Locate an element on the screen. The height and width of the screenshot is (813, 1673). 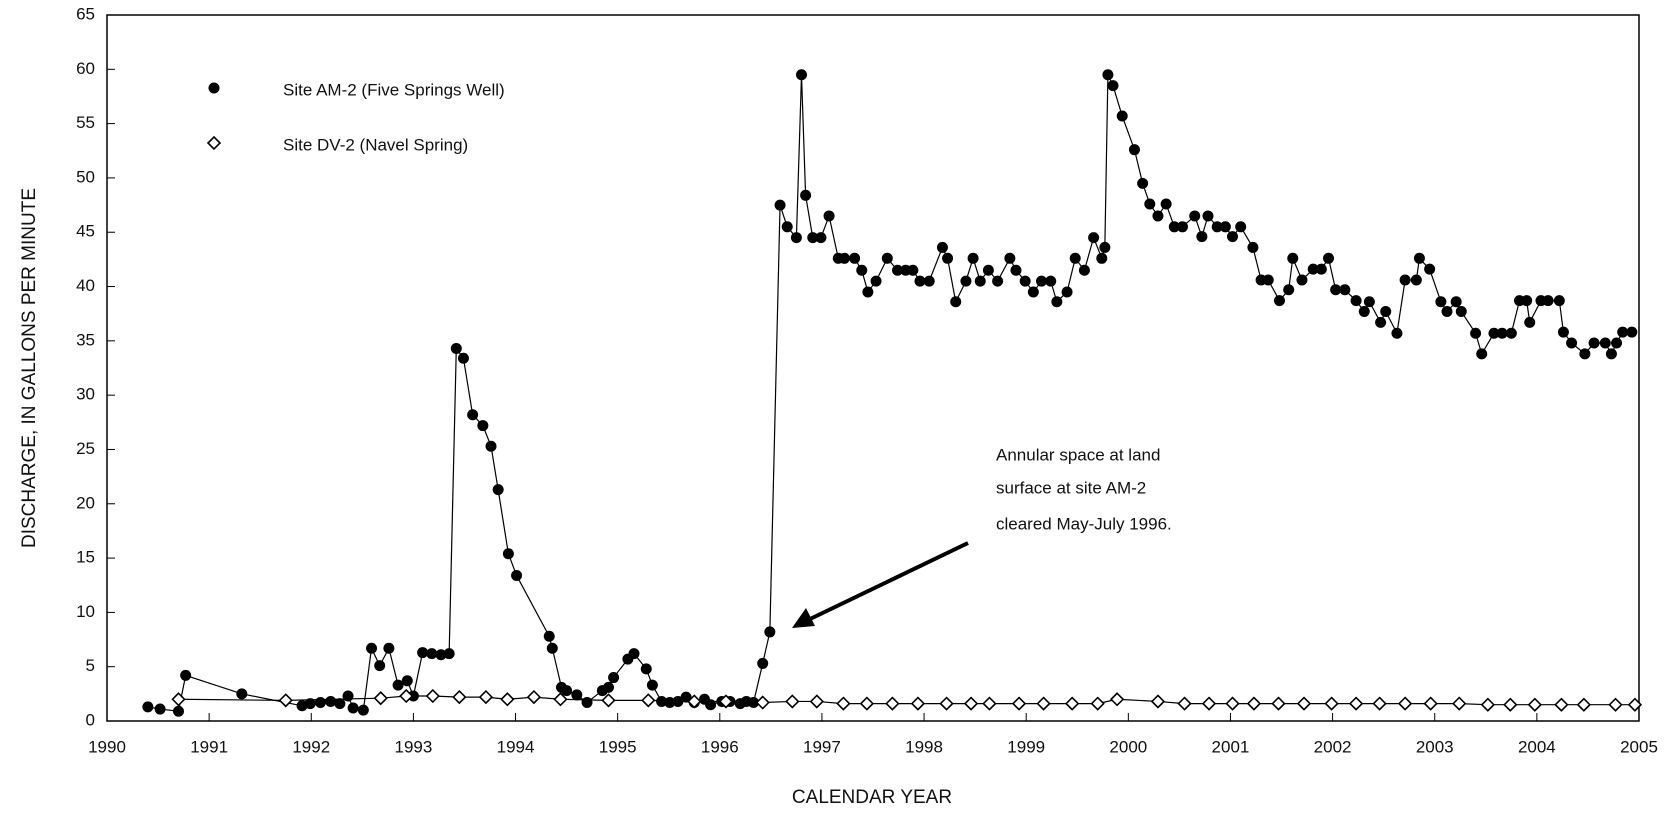
y-tick-label: 25 is located at coordinates (85, 448).